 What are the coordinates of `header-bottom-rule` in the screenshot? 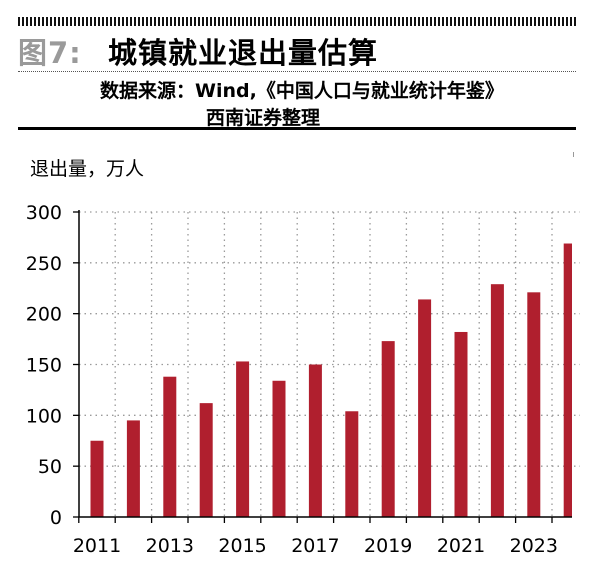 It's located at (297, 128).